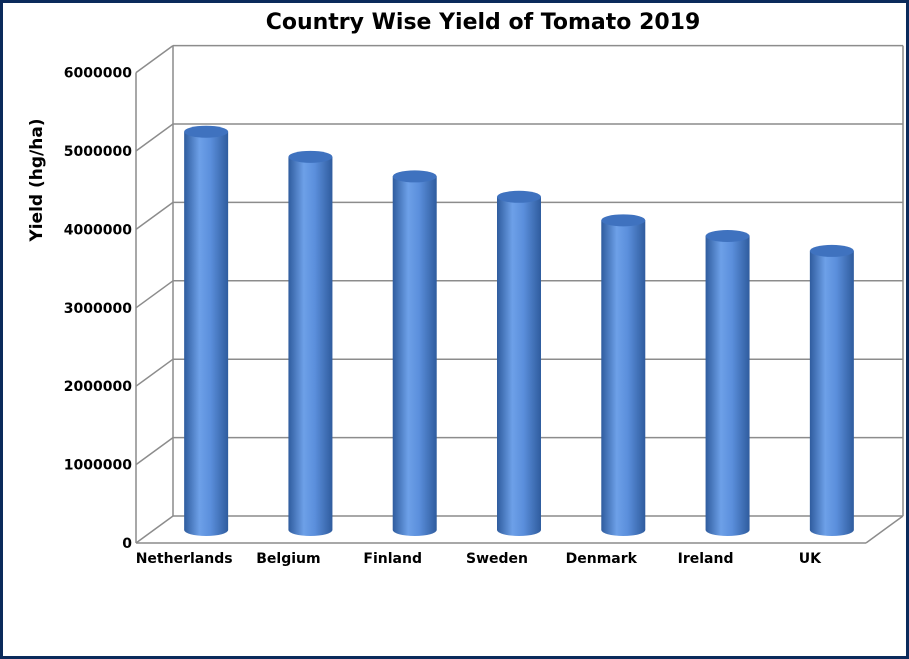 The width and height of the screenshot is (909, 659). What do you see at coordinates (98, 230) in the screenshot?
I see `y-tick-label: 4000000` at bounding box center [98, 230].